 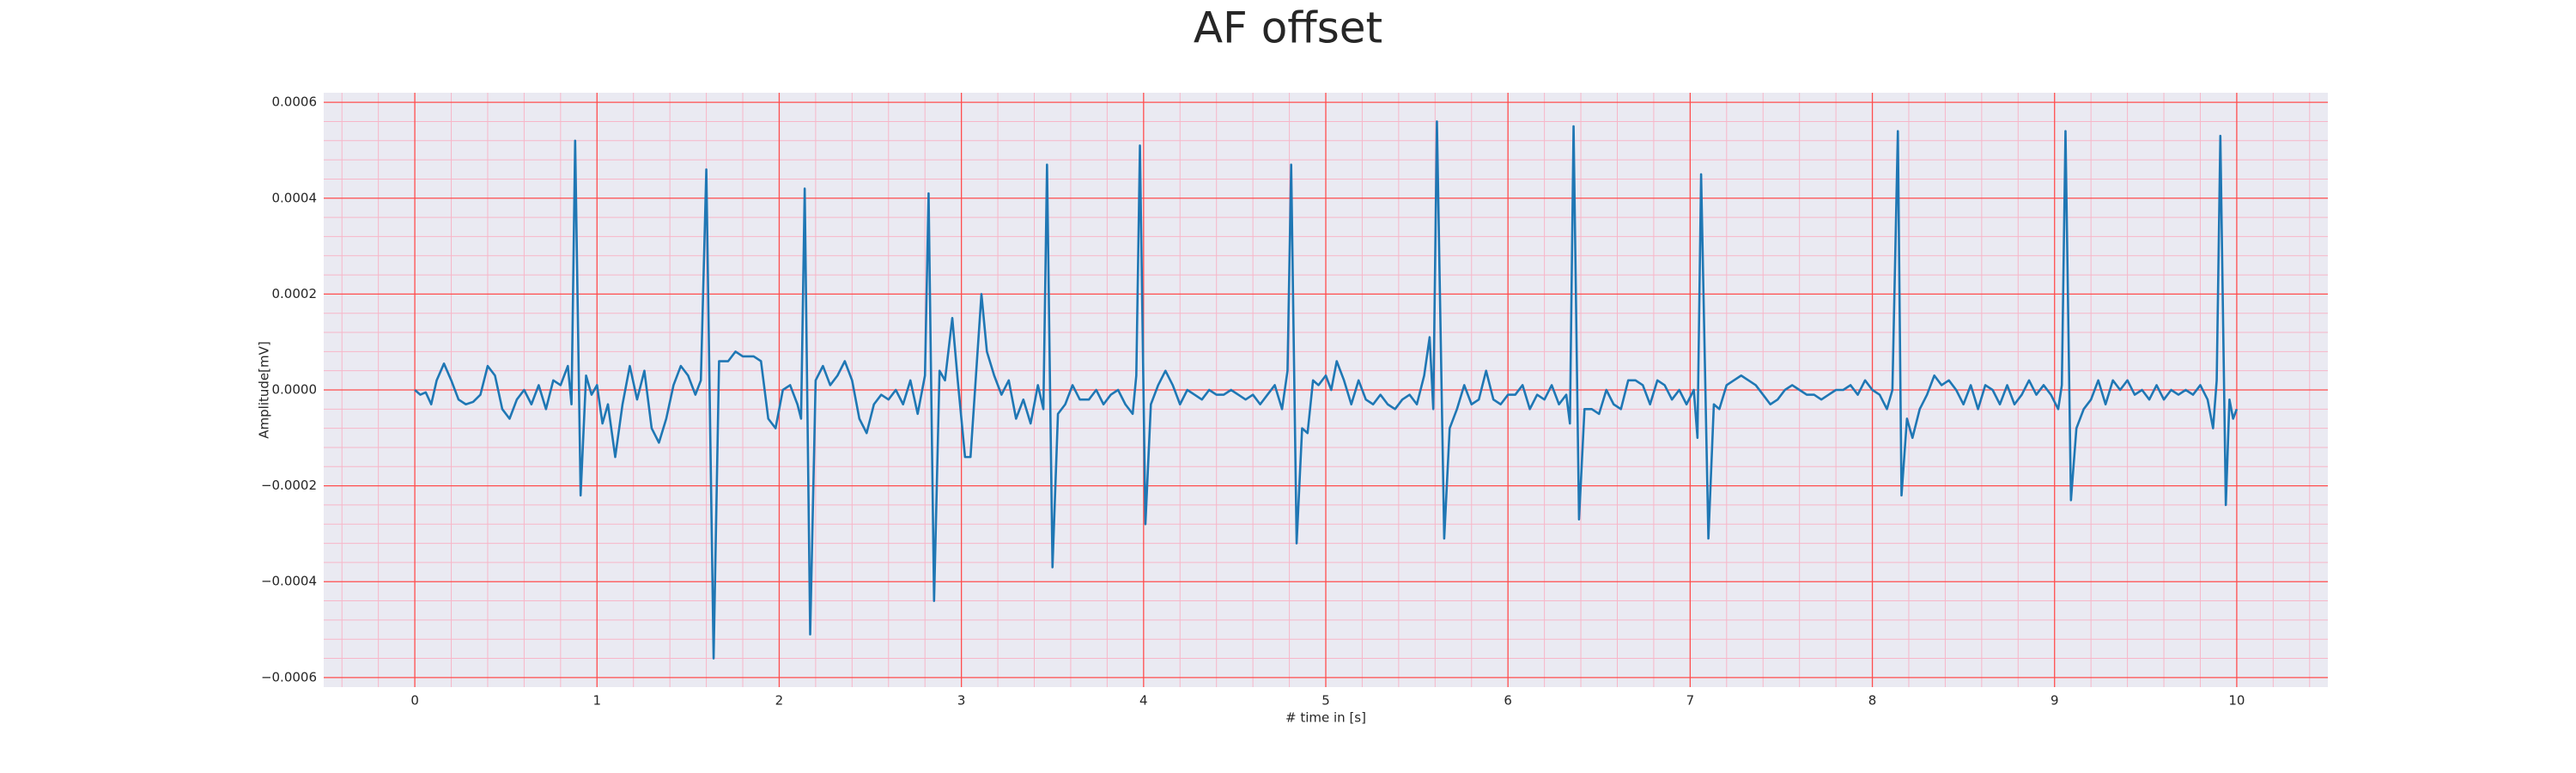 I want to click on y-axis-label: Amplitude[mV], so click(x=264, y=389).